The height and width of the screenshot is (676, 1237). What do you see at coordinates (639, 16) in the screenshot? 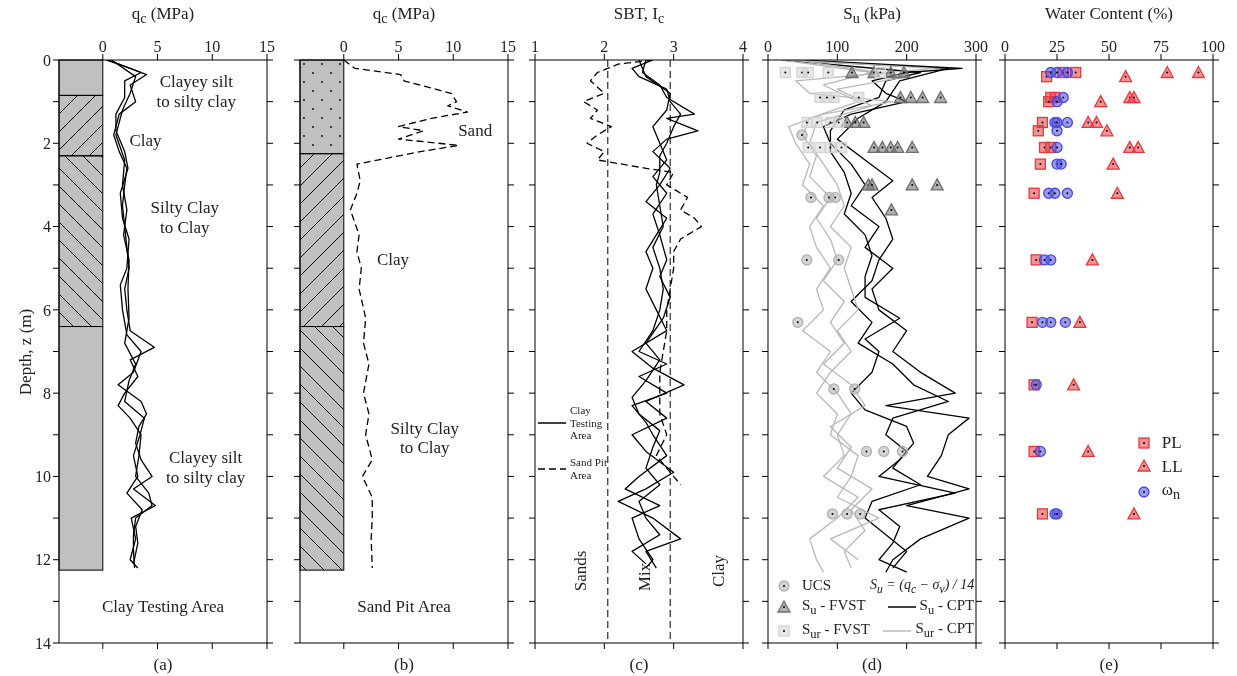
I see `x-axis-title: SBT, I$_{c}$` at bounding box center [639, 16].